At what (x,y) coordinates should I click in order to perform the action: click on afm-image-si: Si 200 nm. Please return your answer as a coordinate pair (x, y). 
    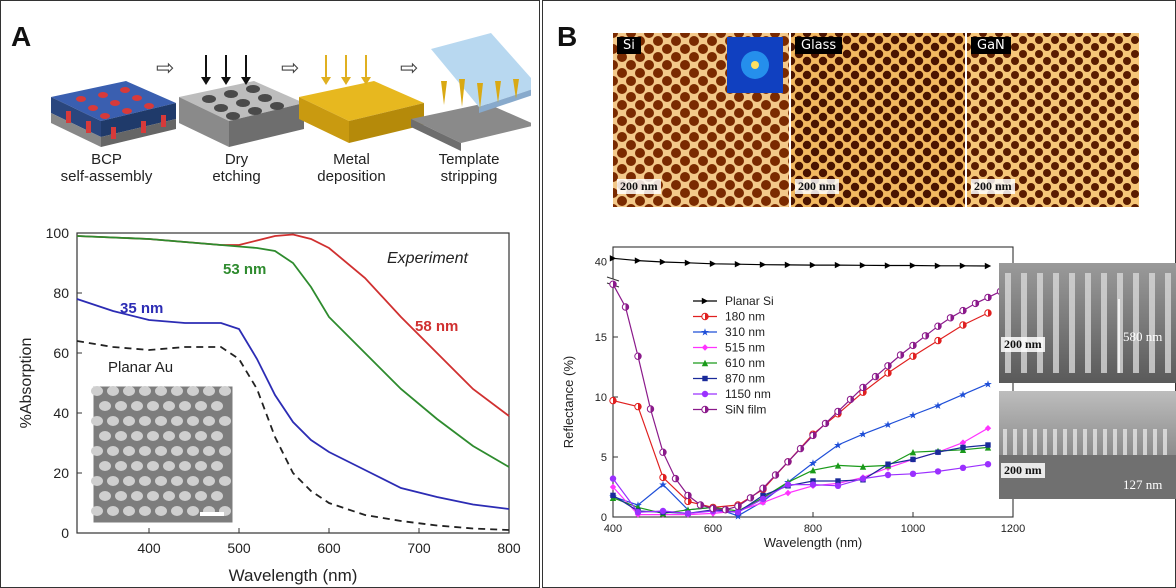
    Looking at the image, I should click on (701, 120).